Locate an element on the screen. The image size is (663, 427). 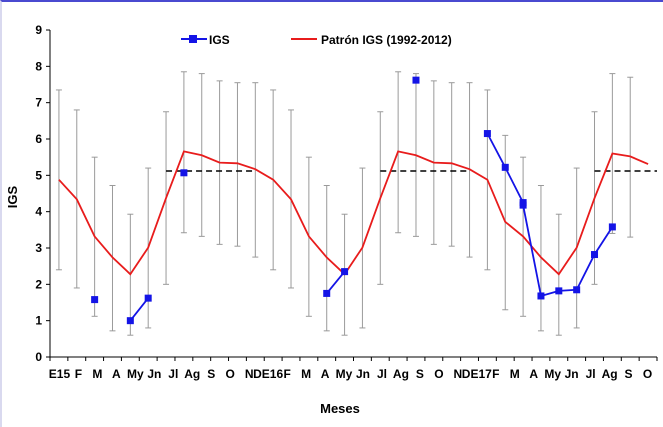
legend-igs-marker is located at coordinates (193, 39).